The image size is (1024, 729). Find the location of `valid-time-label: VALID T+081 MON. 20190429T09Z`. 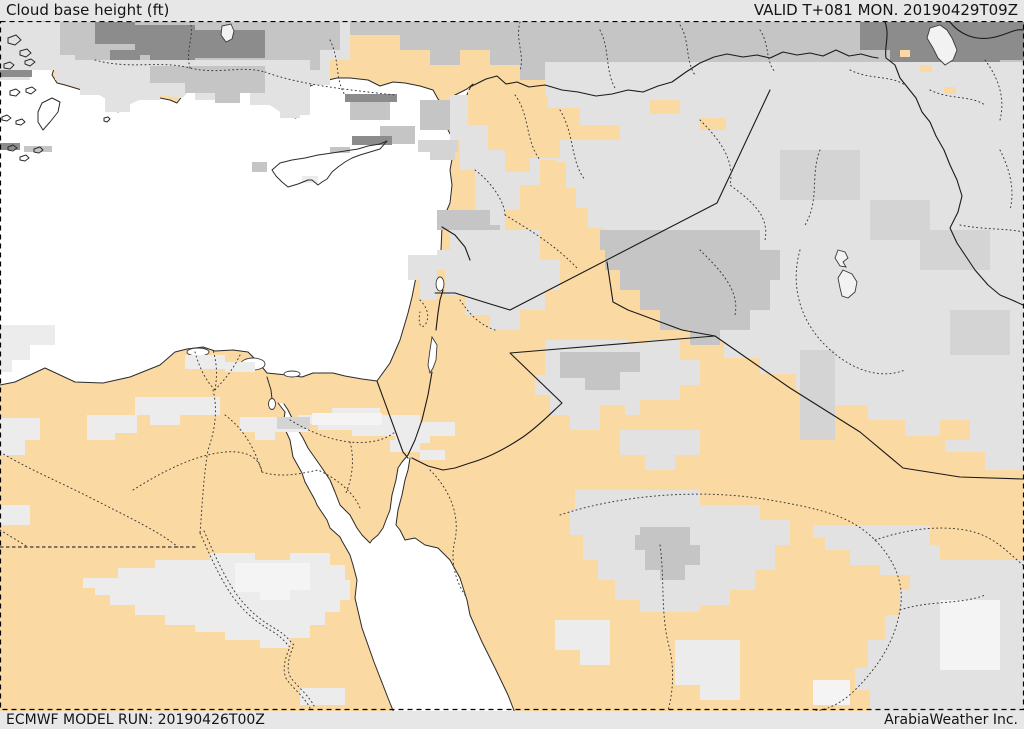

valid-time-label: VALID T+081 MON. 20190429T09Z is located at coordinates (885, 10).